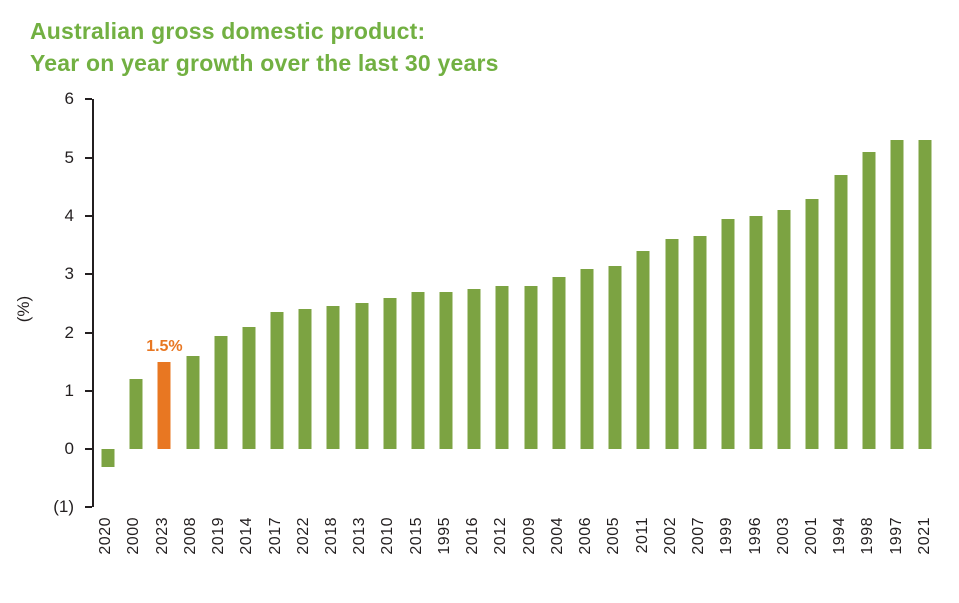 This screenshot has width=959, height=603. I want to click on x-tick-label: 2015, so click(416, 536).